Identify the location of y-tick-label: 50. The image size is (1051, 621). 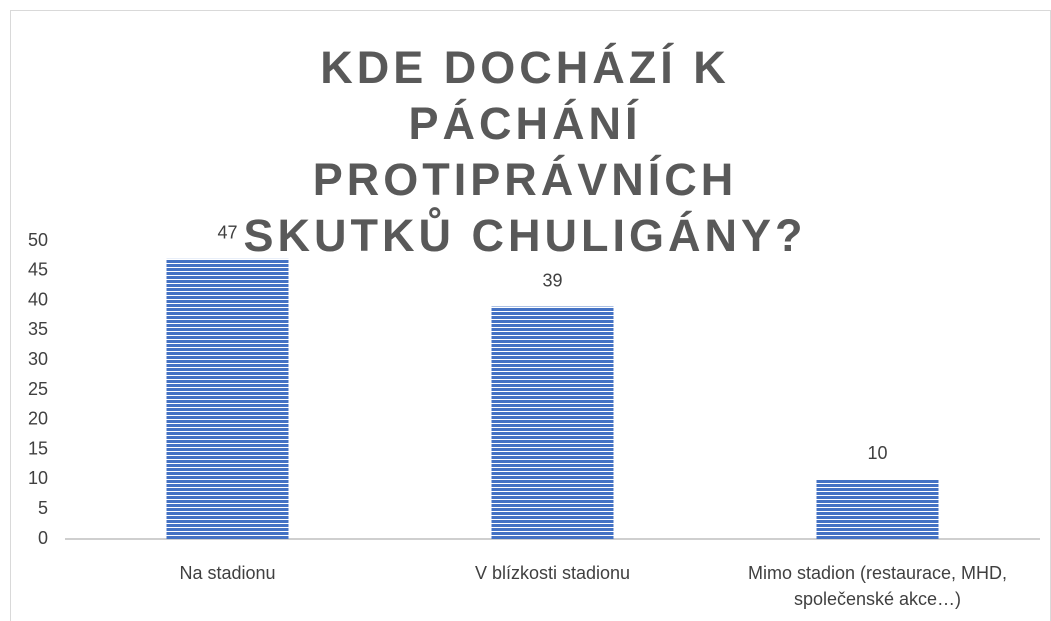
(38, 240).